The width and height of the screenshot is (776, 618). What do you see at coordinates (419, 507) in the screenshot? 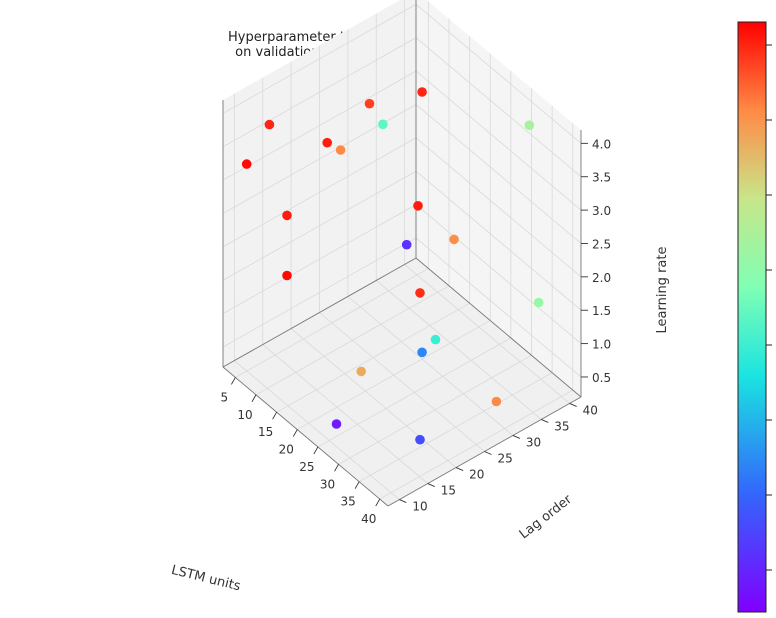
I see `y-tick-label: 10` at bounding box center [419, 507].